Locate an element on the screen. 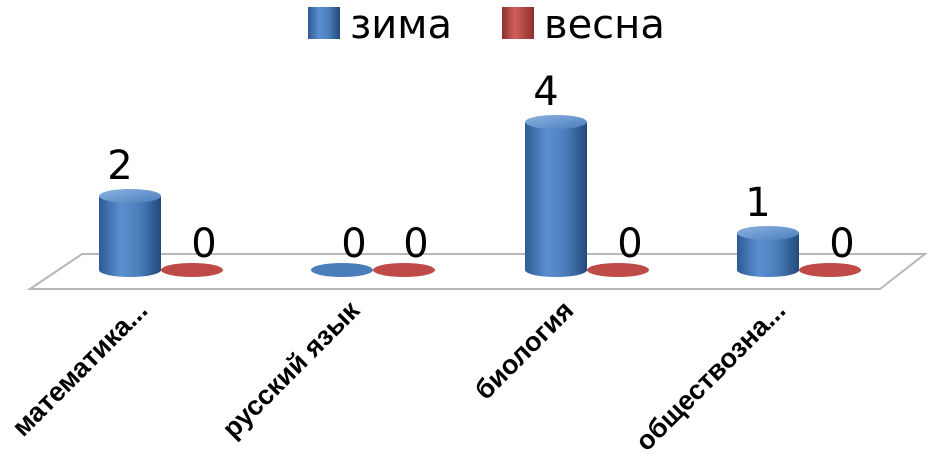 This screenshot has height=467, width=936. legend: зима весна is located at coordinates (486, 25).